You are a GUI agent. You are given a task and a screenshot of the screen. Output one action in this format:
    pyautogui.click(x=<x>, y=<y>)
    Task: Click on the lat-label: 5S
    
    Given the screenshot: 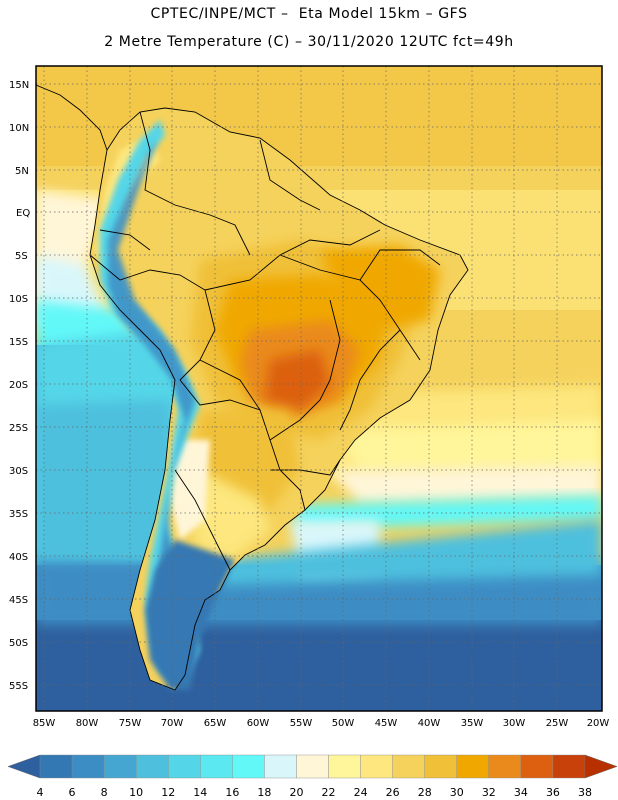 What is the action you would take?
    pyautogui.click(x=21, y=256)
    